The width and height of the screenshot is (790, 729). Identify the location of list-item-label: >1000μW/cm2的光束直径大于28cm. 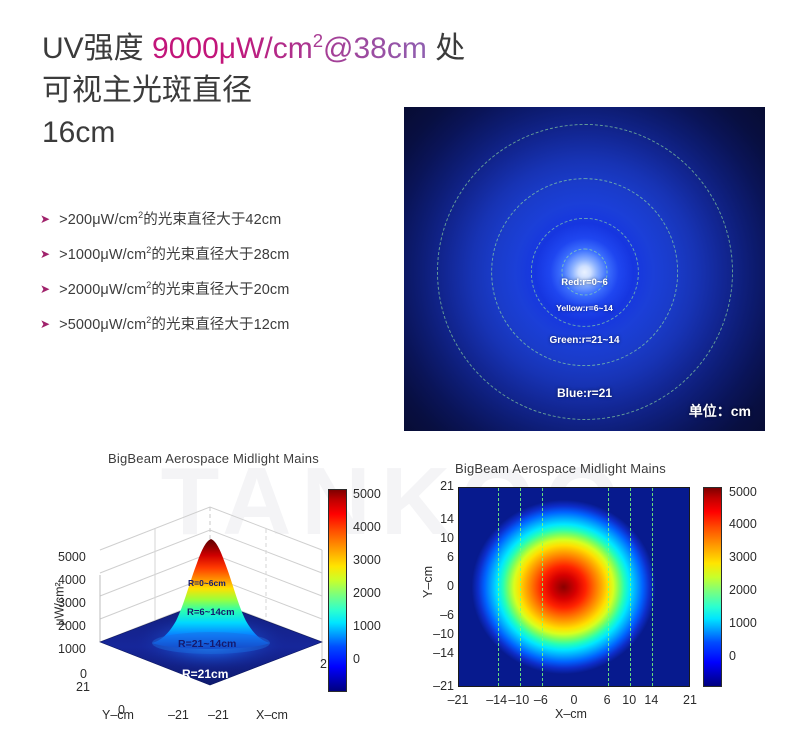
(174, 253).